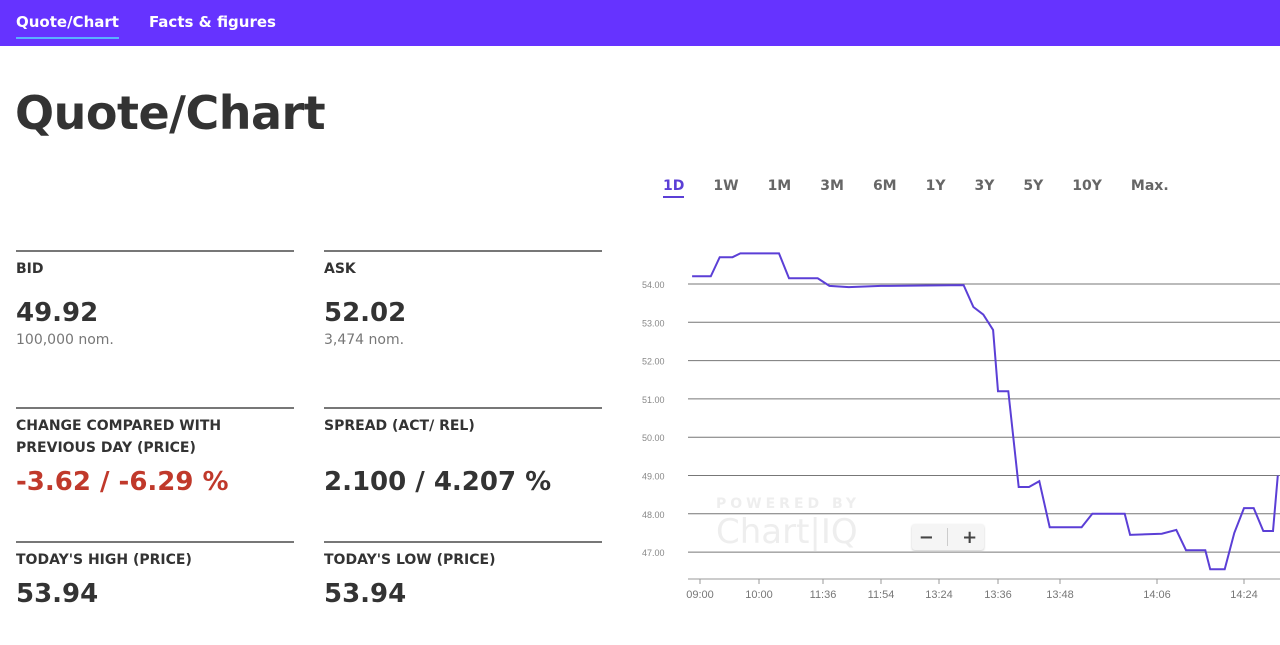  What do you see at coordinates (1157, 595) in the screenshot?
I see `x-tick-label: 14:06` at bounding box center [1157, 595].